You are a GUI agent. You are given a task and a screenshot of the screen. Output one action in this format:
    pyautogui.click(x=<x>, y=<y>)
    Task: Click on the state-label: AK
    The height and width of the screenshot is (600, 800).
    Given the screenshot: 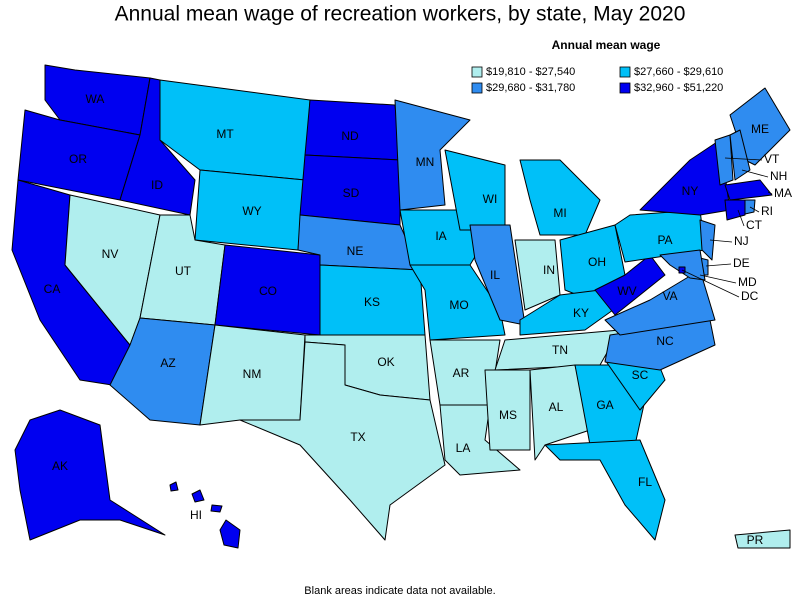 What is the action you would take?
    pyautogui.click(x=60, y=466)
    